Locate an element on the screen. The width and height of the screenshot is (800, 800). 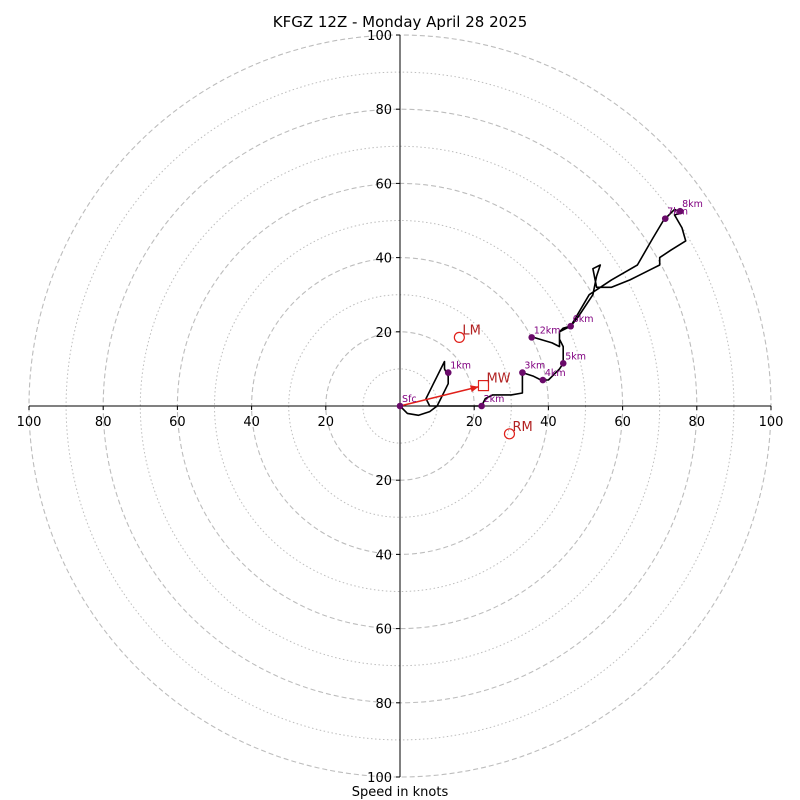
height-marker-label: 2km is located at coordinates (494, 399).